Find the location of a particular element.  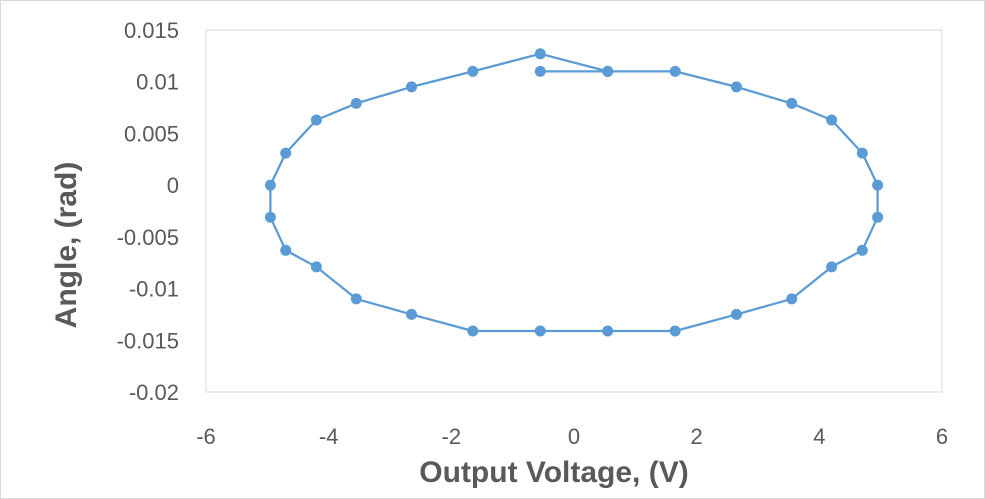

y-tick-label: 0.015 is located at coordinates (151, 30).